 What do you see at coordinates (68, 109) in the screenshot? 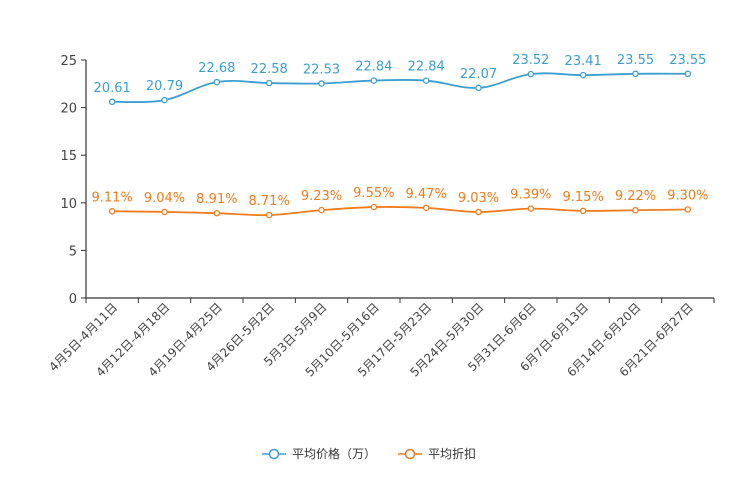
I see `y-tick-label: 20` at bounding box center [68, 109].